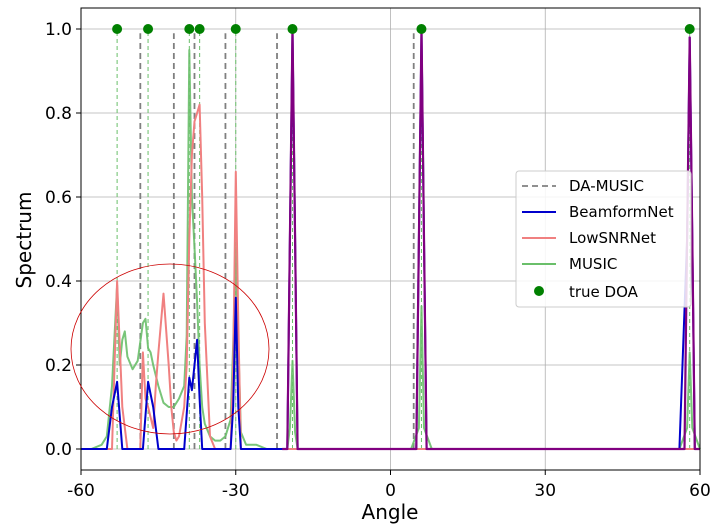  Describe the element at coordinates (606, 186) in the screenshot. I see `legend-label-da-music: DA-MUSIC` at that location.